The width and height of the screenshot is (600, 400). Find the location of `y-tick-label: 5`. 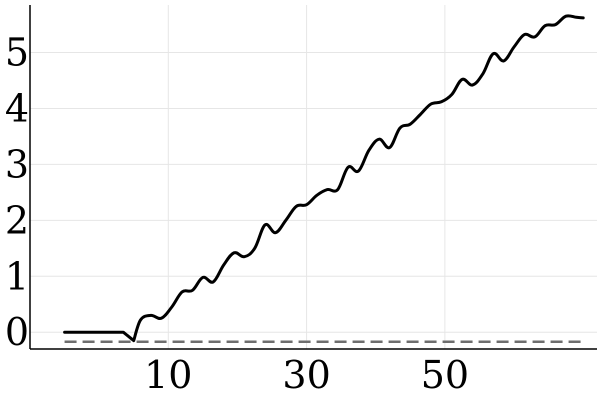

y-tick-label: 5 is located at coordinates (17, 53).